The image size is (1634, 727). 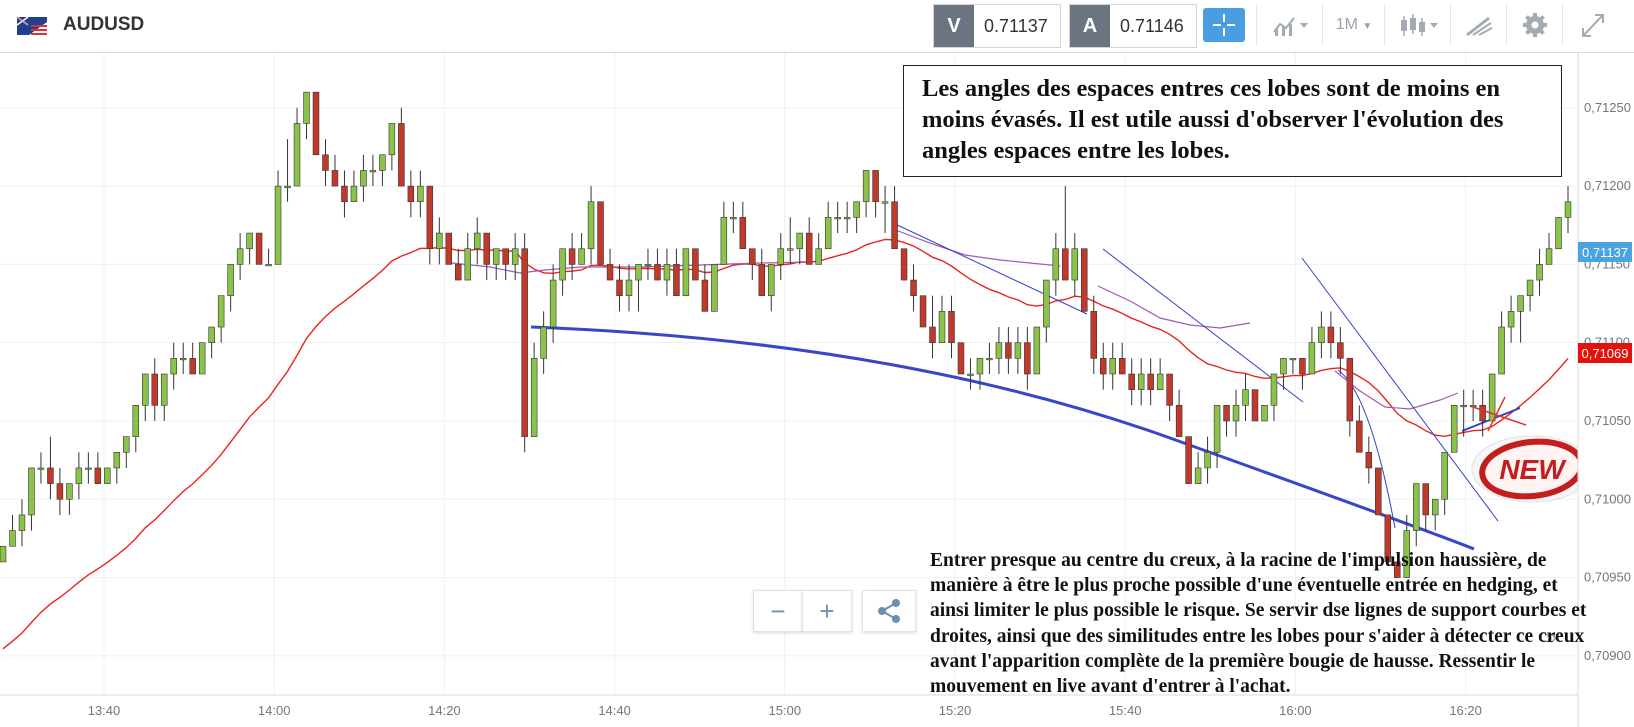 What do you see at coordinates (827, 611) in the screenshot?
I see `zoom-in-button: +` at bounding box center [827, 611].